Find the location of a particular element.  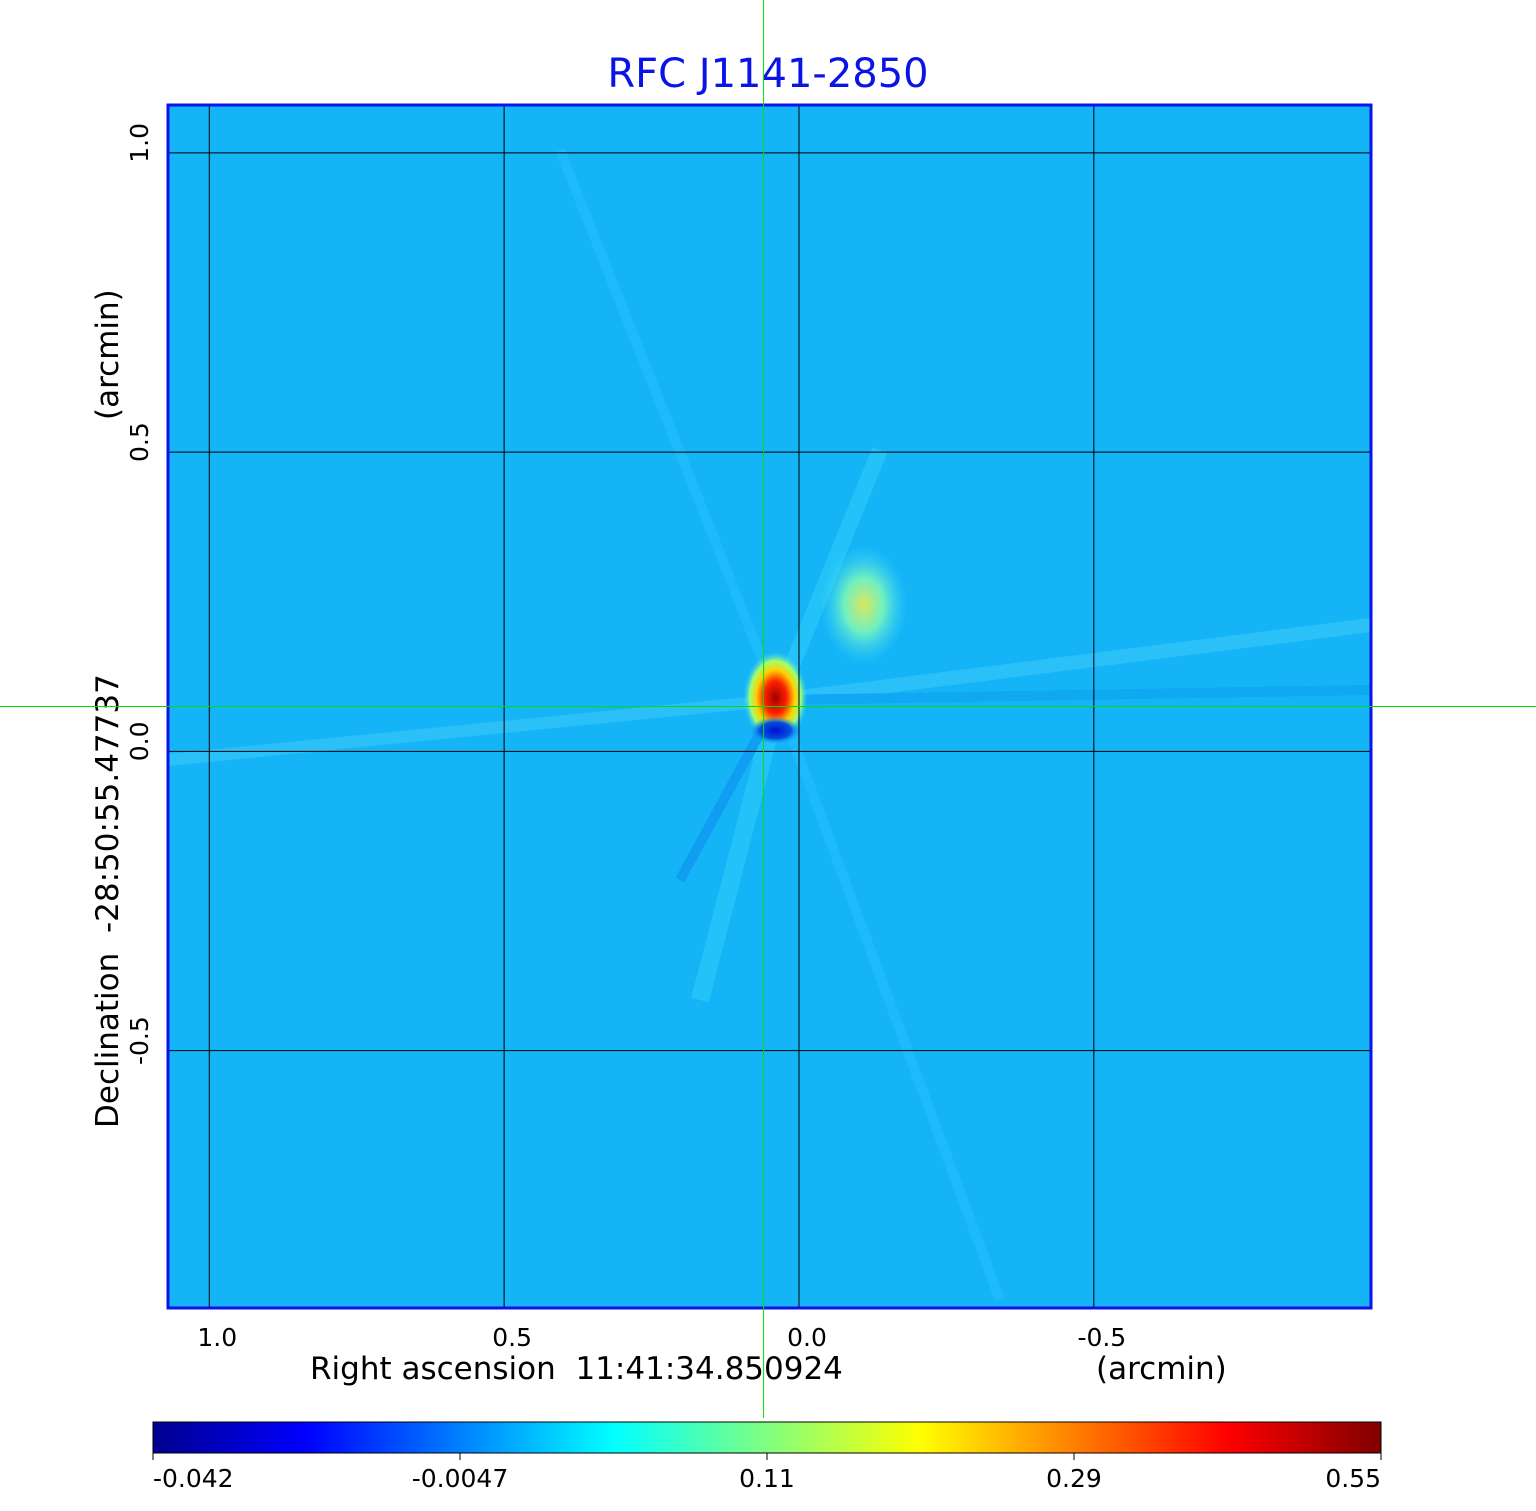

colorbar-tick-label: -0.042 is located at coordinates (193, 1478).